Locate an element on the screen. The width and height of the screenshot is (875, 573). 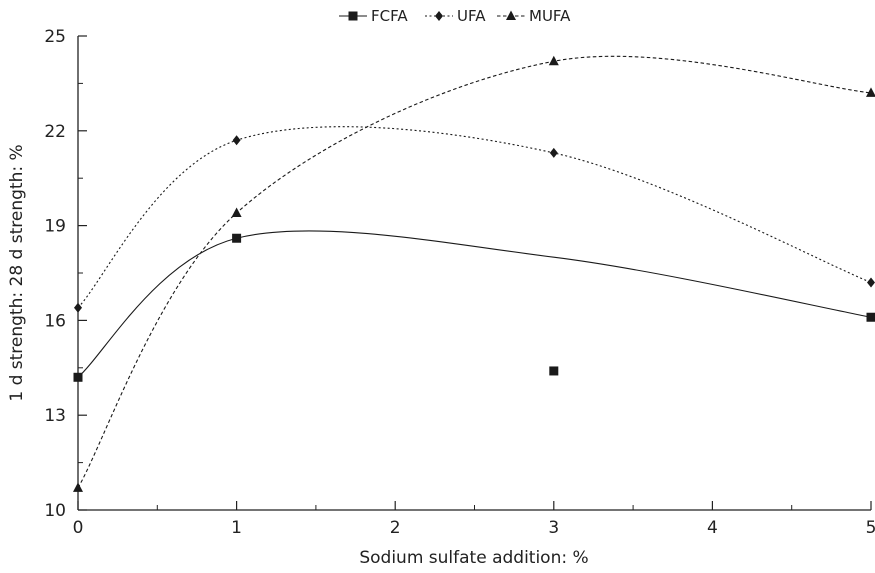
y-tick-label: 13 is located at coordinates (55, 416).